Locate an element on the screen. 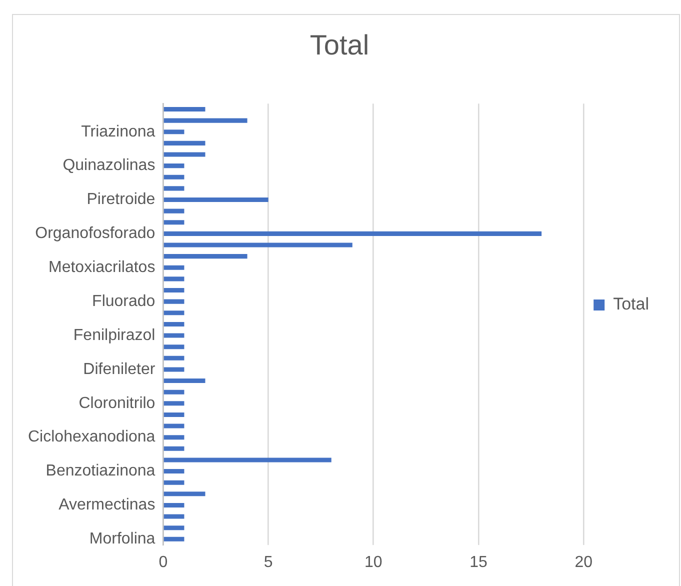 The image size is (681, 586). x-tick-label: 0 is located at coordinates (163, 562).